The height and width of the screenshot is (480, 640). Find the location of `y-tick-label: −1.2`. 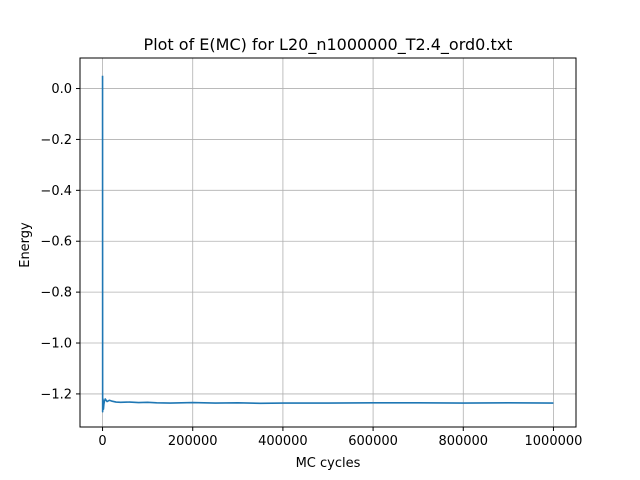

y-tick-label: −1.2 is located at coordinates (56, 394).